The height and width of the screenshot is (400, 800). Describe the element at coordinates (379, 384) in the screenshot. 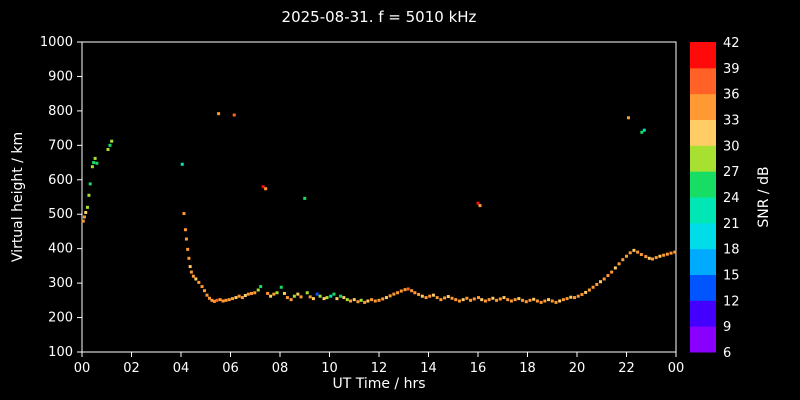

I see `x-axis-label: UT Time / hrs` at that location.